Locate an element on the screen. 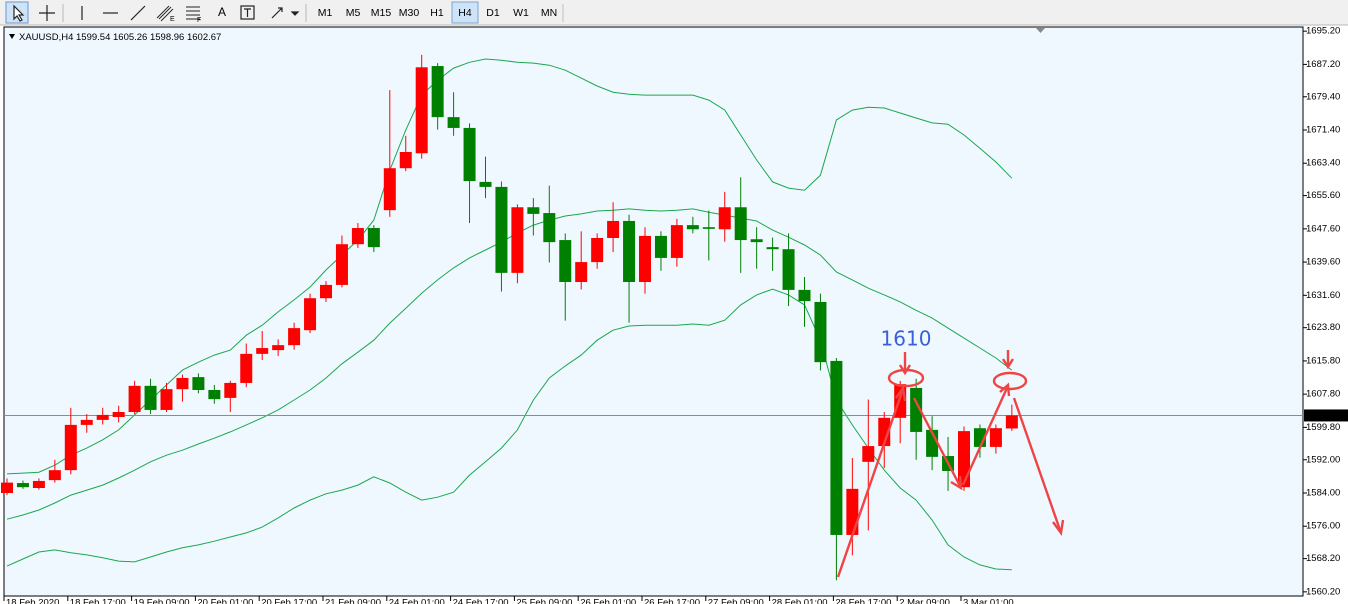 The image size is (1348, 604). timeframe-button: MN is located at coordinates (549, 13).